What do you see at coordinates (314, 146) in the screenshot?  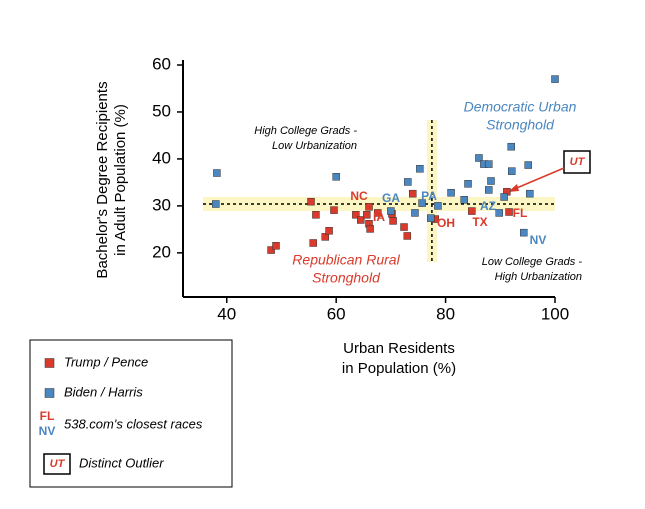 I see `annotation: Low Urbanization` at bounding box center [314, 146].